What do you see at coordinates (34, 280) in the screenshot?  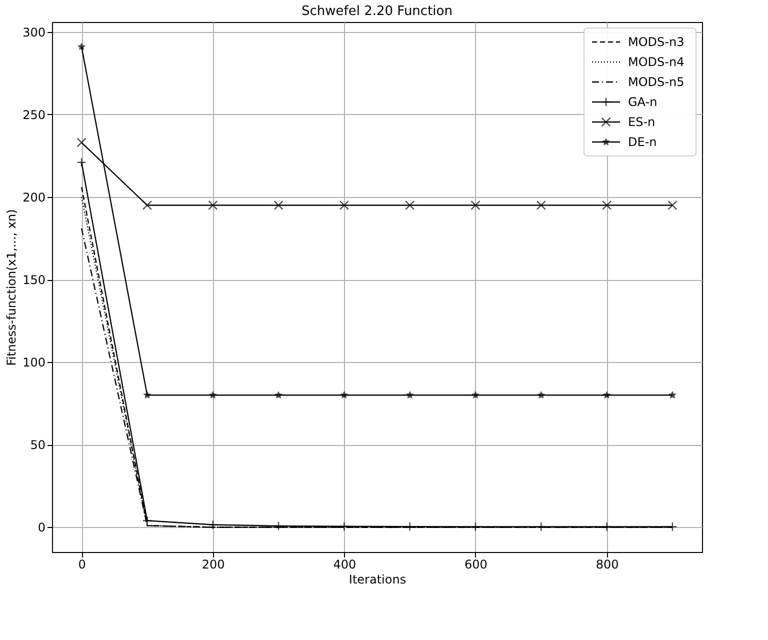 I see `y-tick-label: 150` at bounding box center [34, 280].